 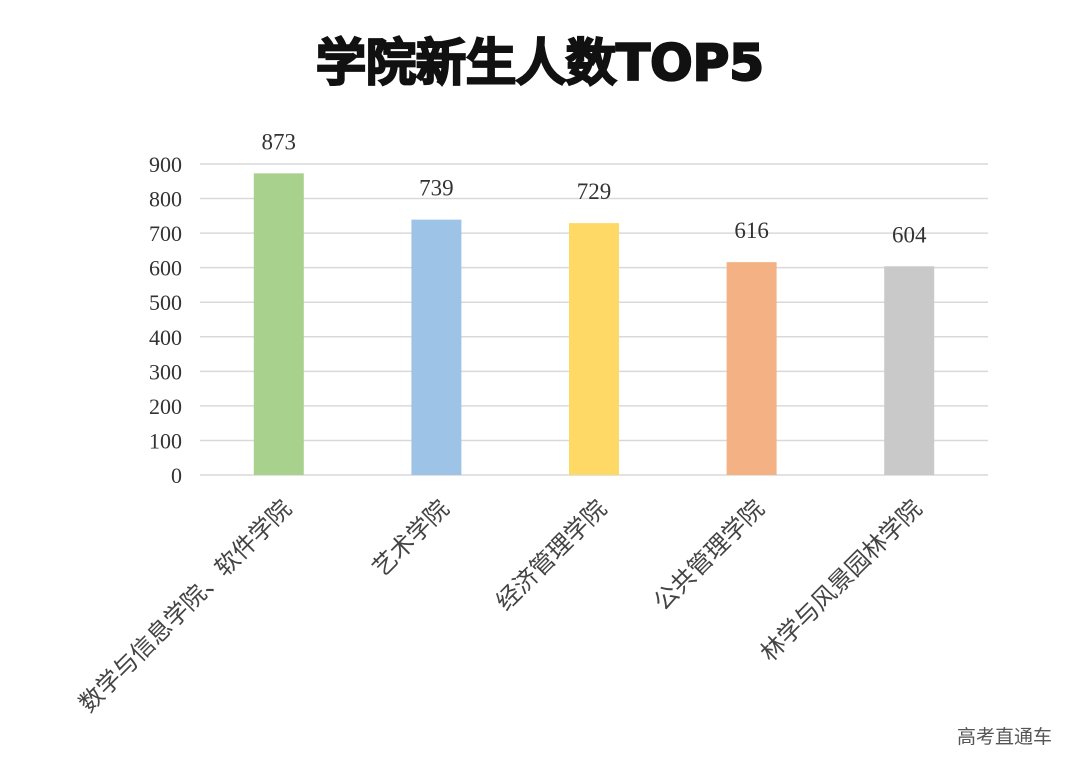 What do you see at coordinates (165, 337) in the screenshot?
I see `y-tick-label: 400` at bounding box center [165, 337].